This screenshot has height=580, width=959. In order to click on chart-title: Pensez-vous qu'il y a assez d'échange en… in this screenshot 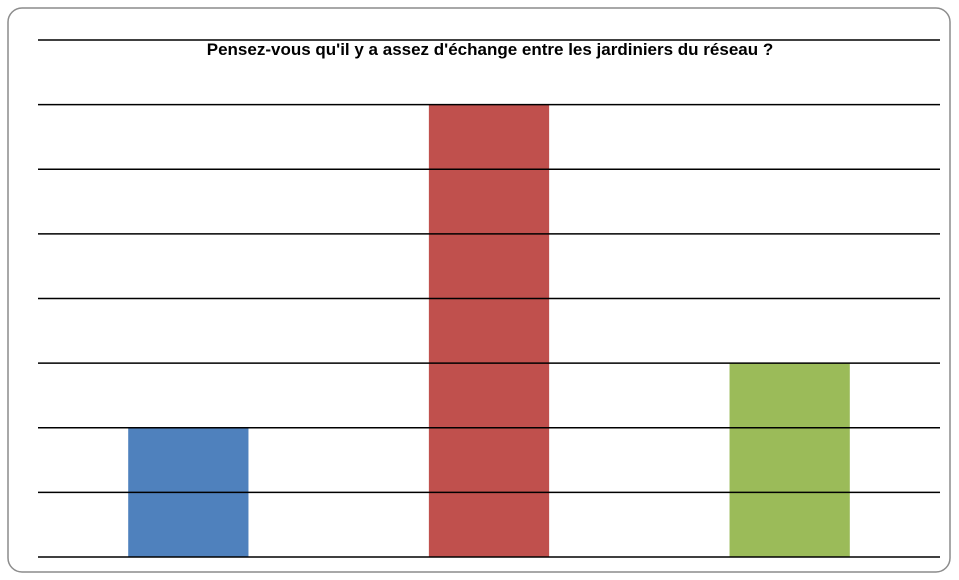, I will do `click(490, 49)`.